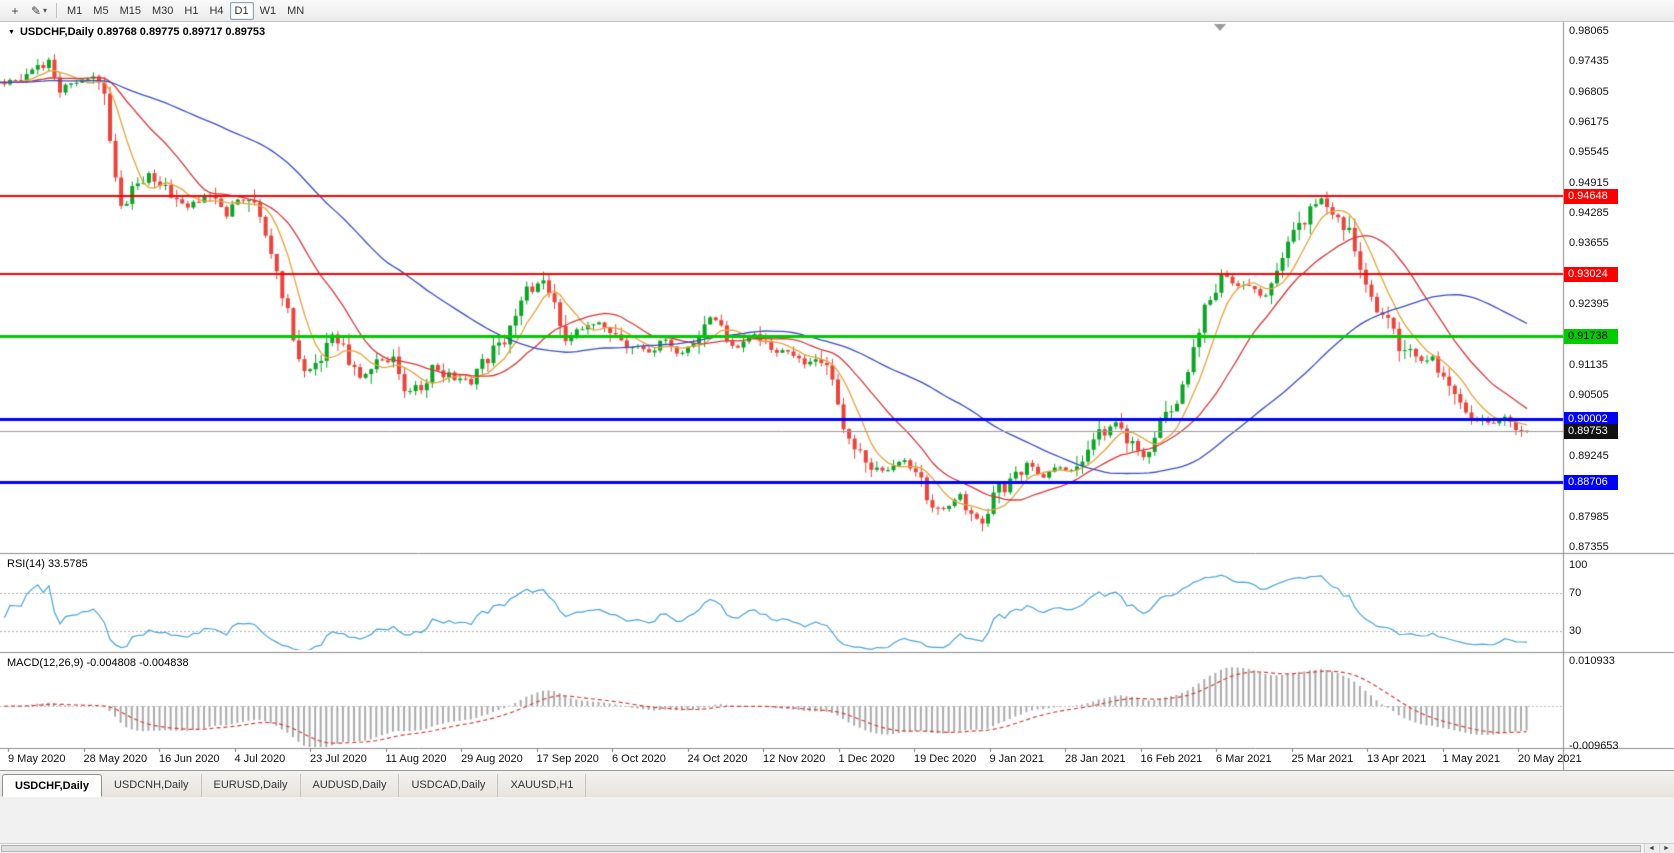 The image size is (1674, 853). Describe the element at coordinates (1095, 759) in the screenshot. I see `date-axis-label: 28 Jan 2021` at that location.